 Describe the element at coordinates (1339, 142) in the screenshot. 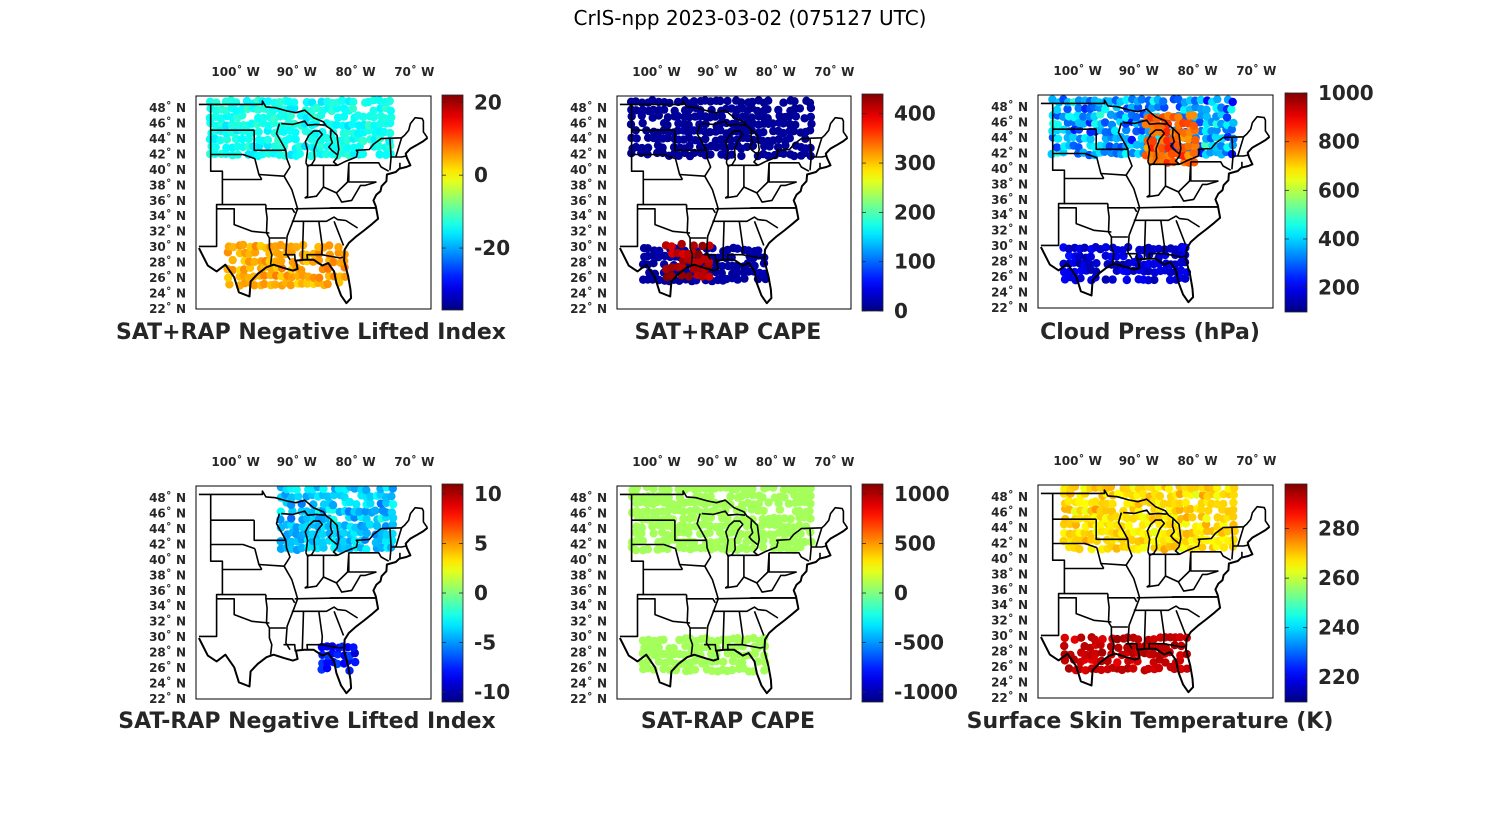

I see `colorbar-tick-label: 800` at that location.